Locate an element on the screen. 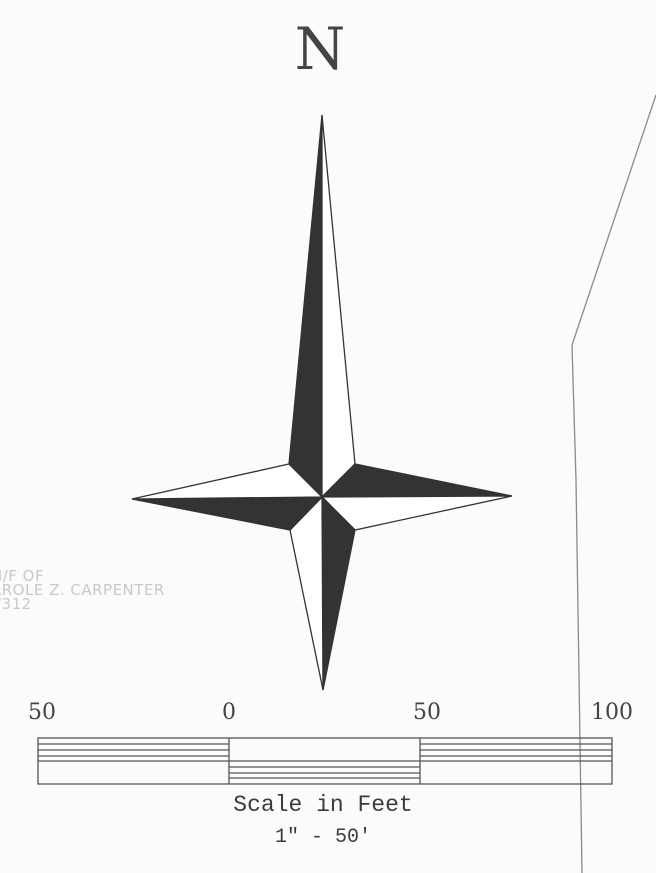  compass-west-point-dark is located at coordinates (227, 513).